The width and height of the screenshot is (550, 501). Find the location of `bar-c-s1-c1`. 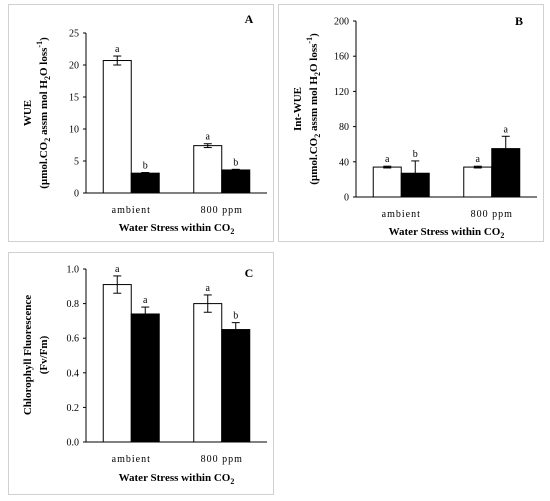

bar-c-s1-c1 is located at coordinates (236, 386).